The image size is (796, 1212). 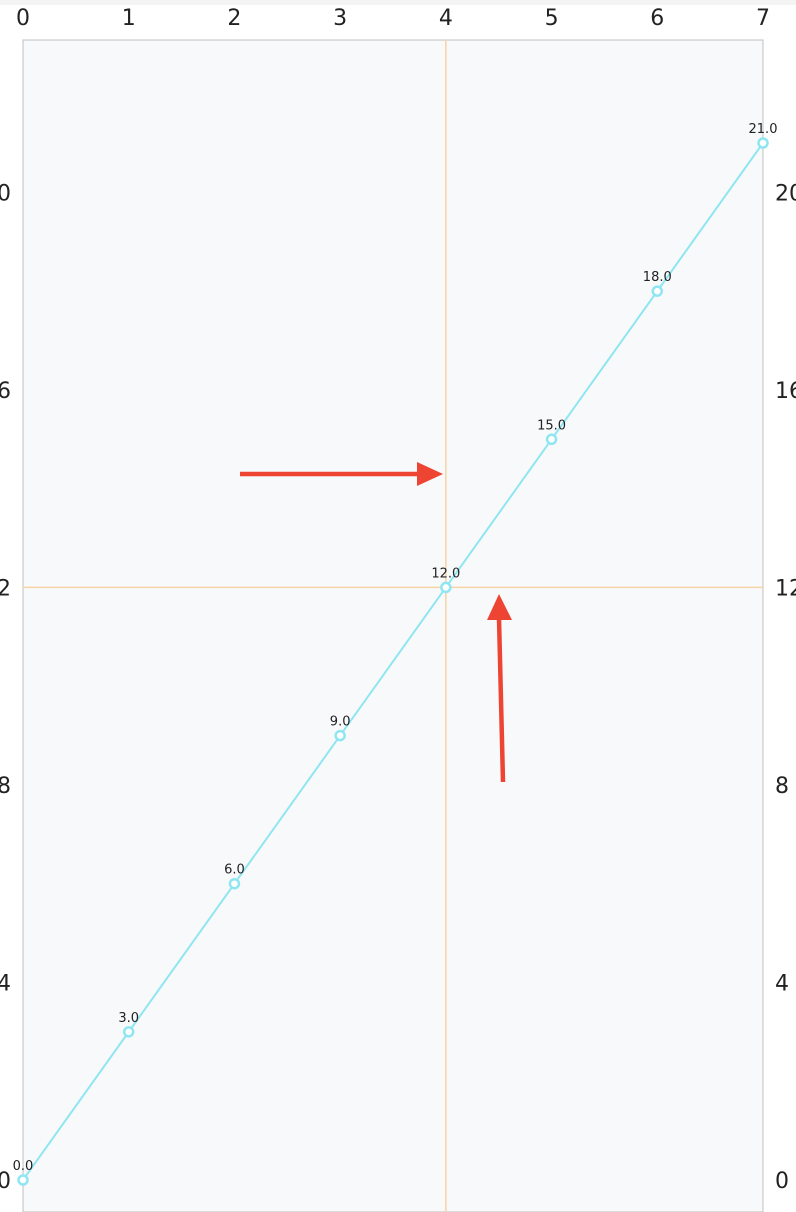 What do you see at coordinates (5, 588) in the screenshot?
I see `y-tick-label-left: 12` at bounding box center [5, 588].